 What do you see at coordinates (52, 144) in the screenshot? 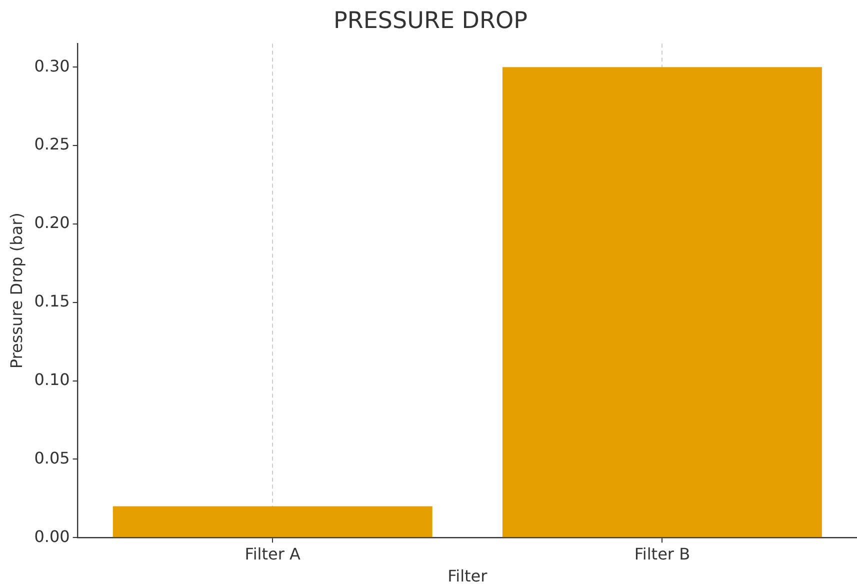
I see `y-tick-label: 0.25` at bounding box center [52, 144].